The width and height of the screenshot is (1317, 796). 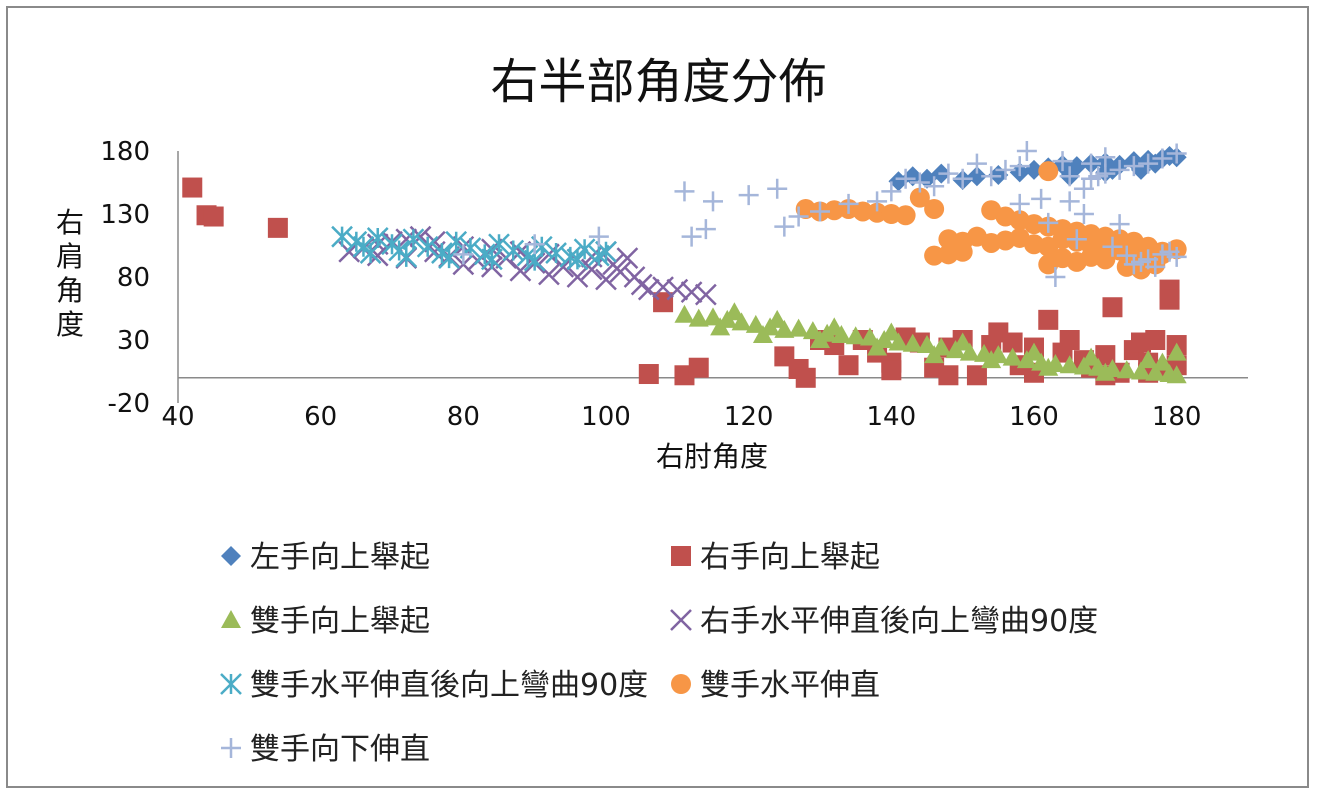 What do you see at coordinates (1034, 417) in the screenshot?
I see `x-tick-label: 160` at bounding box center [1034, 417].